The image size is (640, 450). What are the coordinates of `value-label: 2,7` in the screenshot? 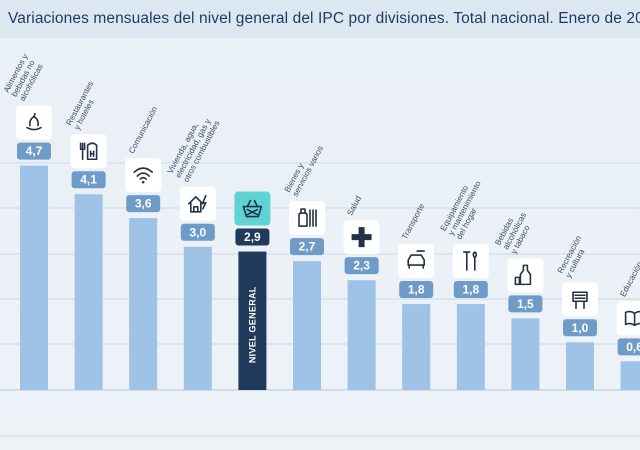 It's located at (307, 247).